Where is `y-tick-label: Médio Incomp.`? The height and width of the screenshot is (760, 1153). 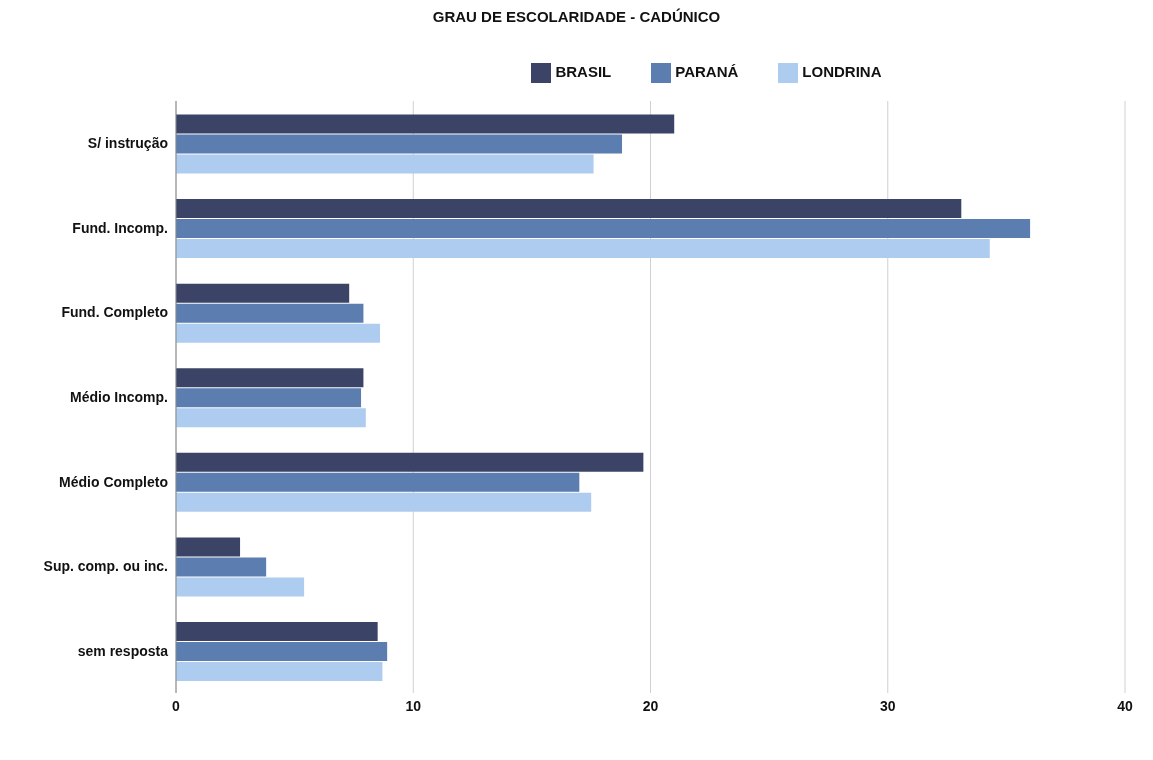 y-tick-label: Médio Incomp. is located at coordinates (119, 396).